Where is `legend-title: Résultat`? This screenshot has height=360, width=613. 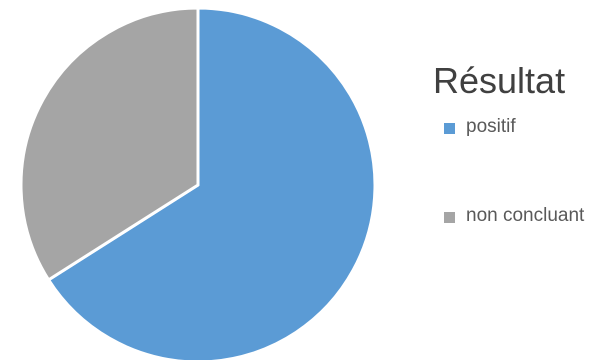 legend-title: Résultat is located at coordinates (499, 80).